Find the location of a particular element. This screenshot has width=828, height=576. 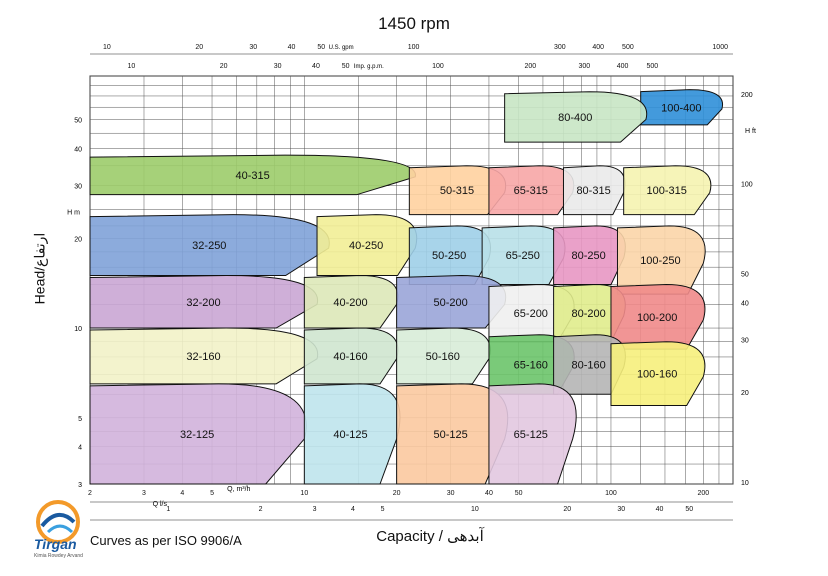

tick-label-q-m3h: 2 is located at coordinates (90, 493).